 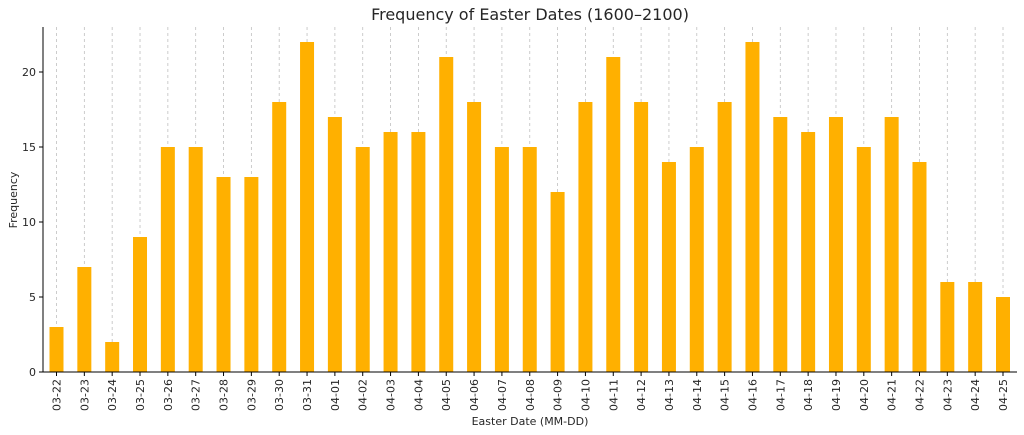 What do you see at coordinates (446, 395) in the screenshot?
I see `x-tick-label: 04-05` at bounding box center [446, 395].